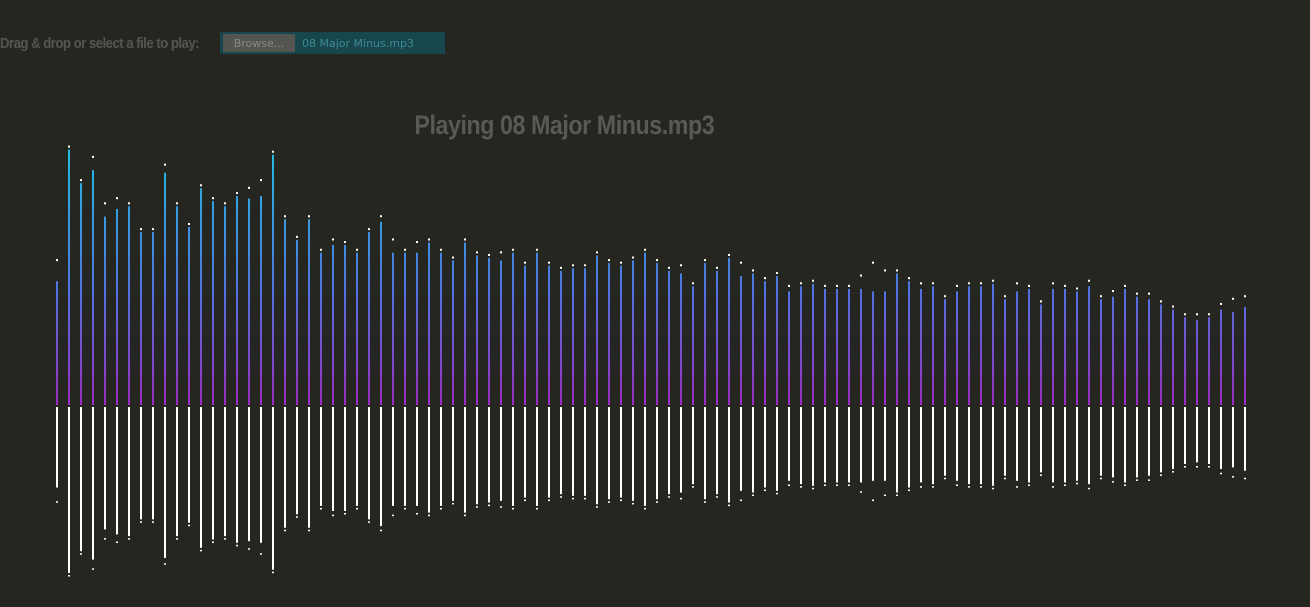  What do you see at coordinates (564, 125) in the screenshot?
I see `now-playing-text: Playing 08 Major Minus.mp3` at bounding box center [564, 125].